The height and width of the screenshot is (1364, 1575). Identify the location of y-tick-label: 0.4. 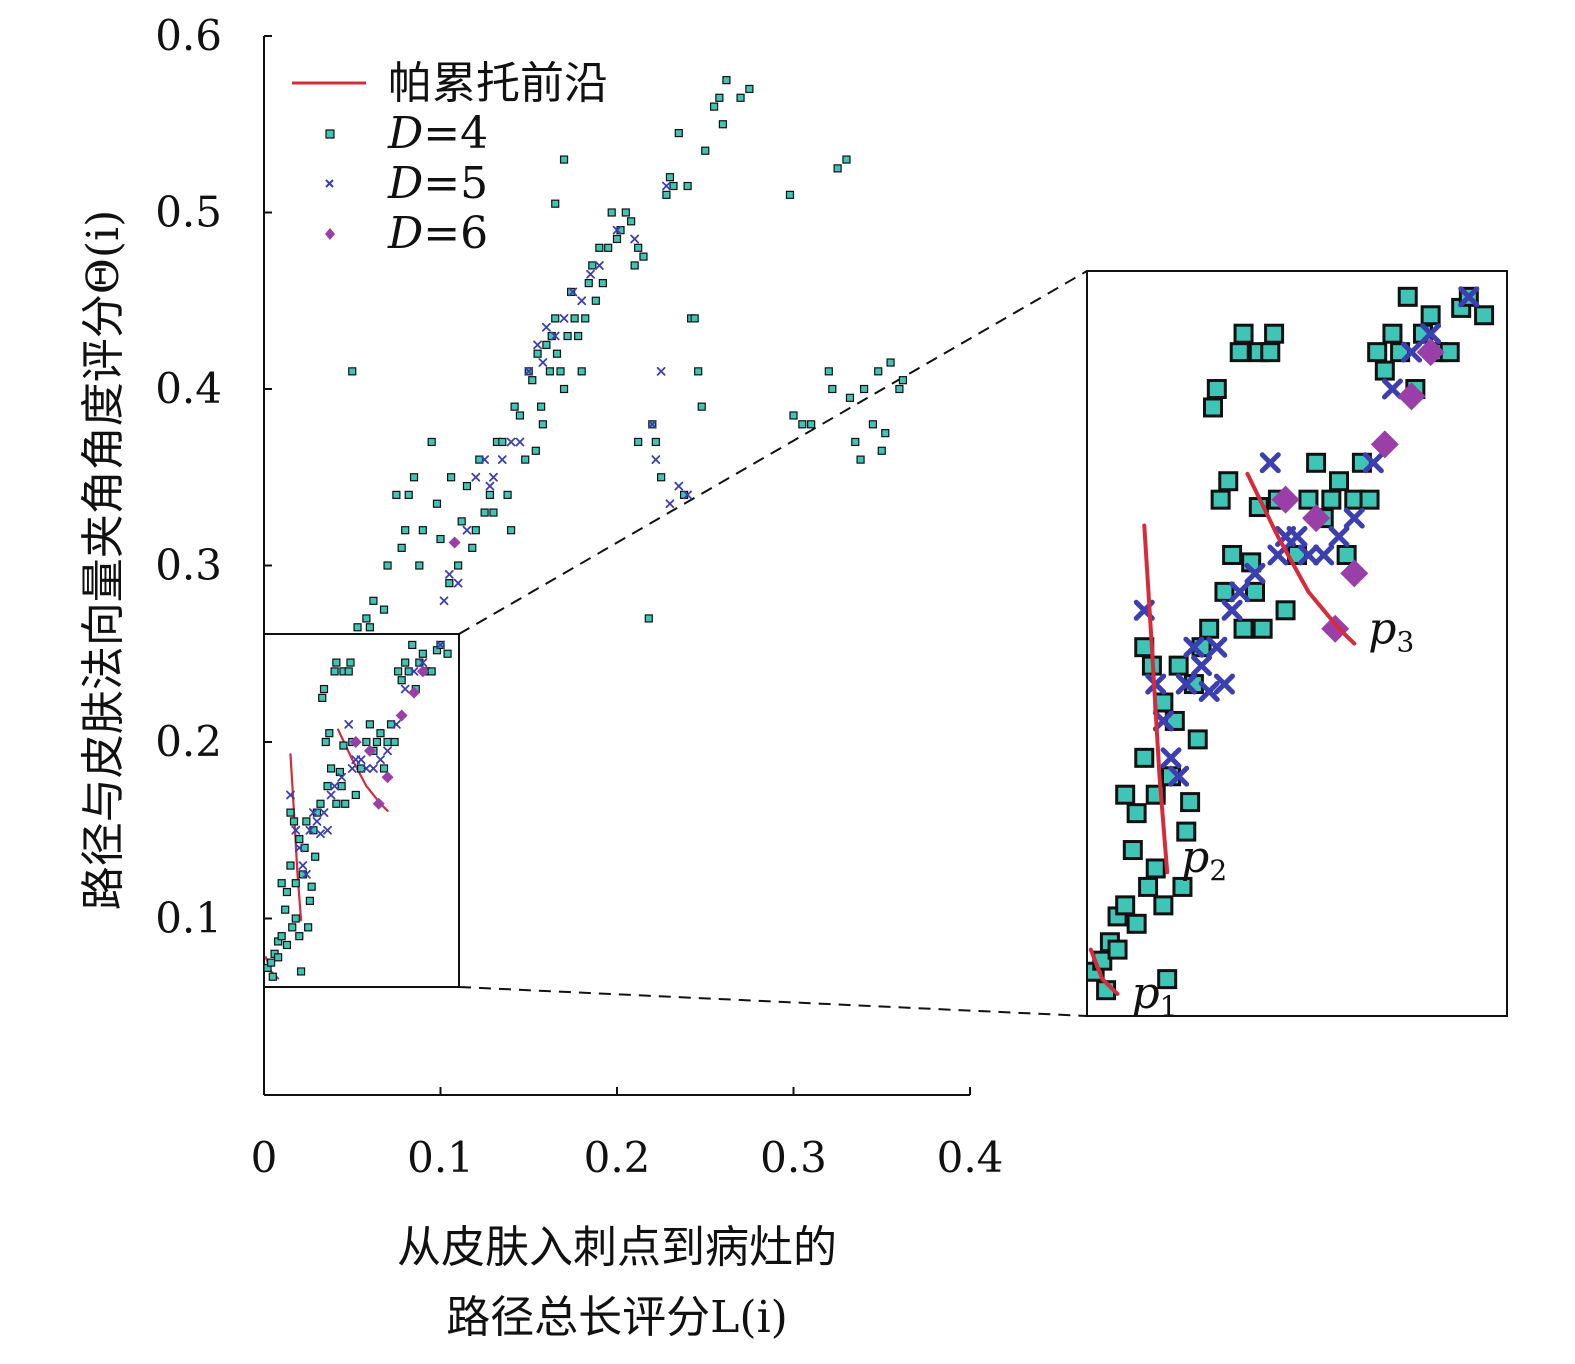
(188, 388).